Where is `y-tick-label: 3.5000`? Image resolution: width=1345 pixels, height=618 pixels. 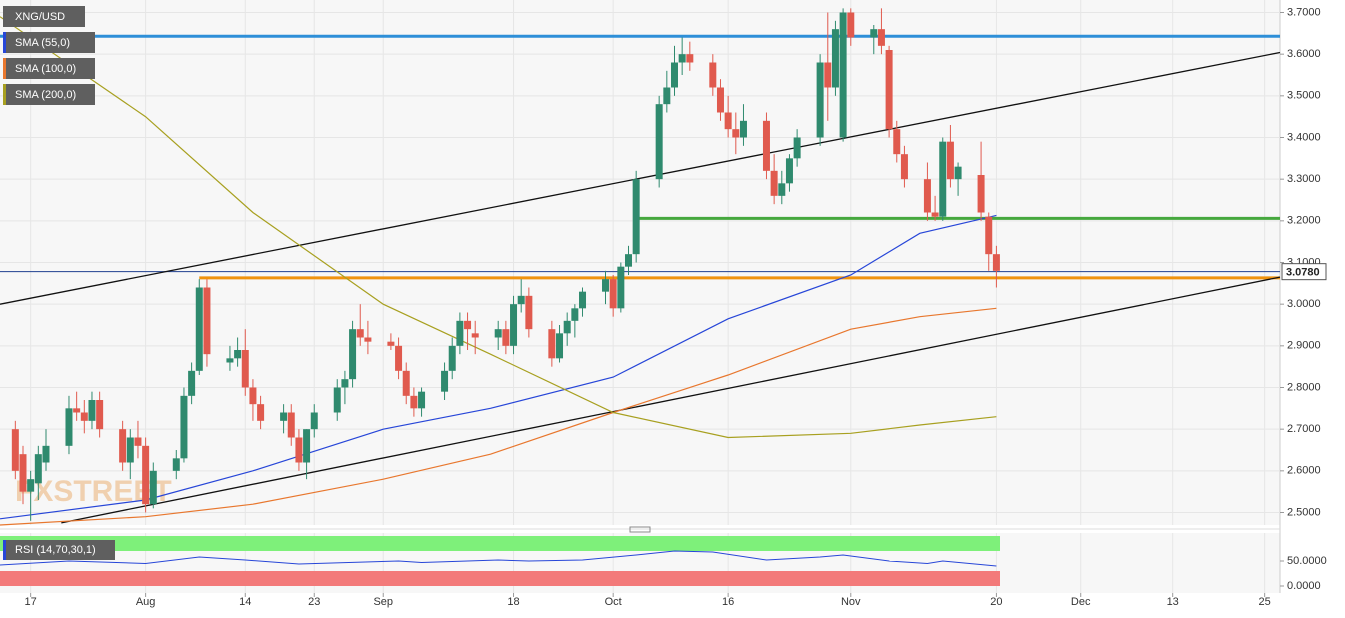
y-tick-label: 3.5000 is located at coordinates (1304, 96).